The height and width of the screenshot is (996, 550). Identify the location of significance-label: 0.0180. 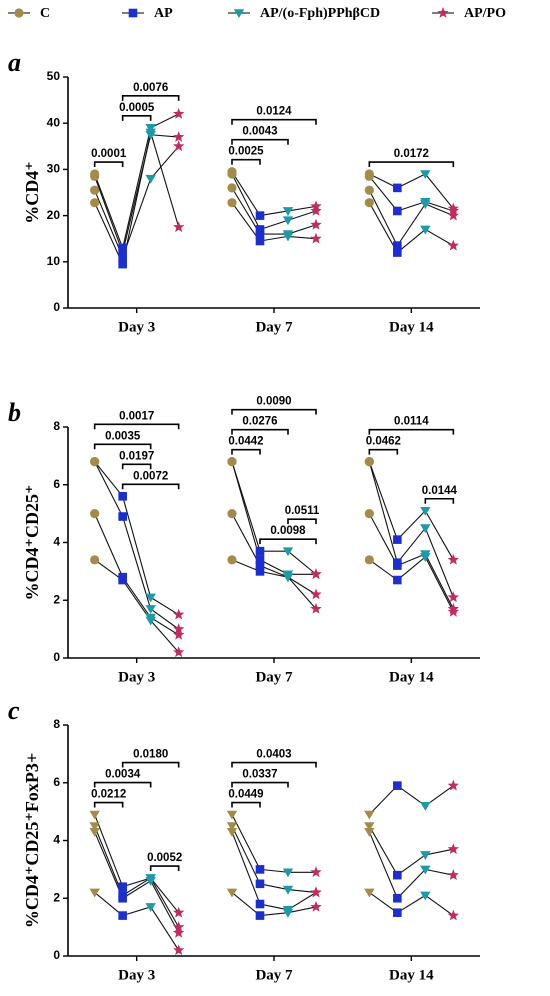
(150, 755).